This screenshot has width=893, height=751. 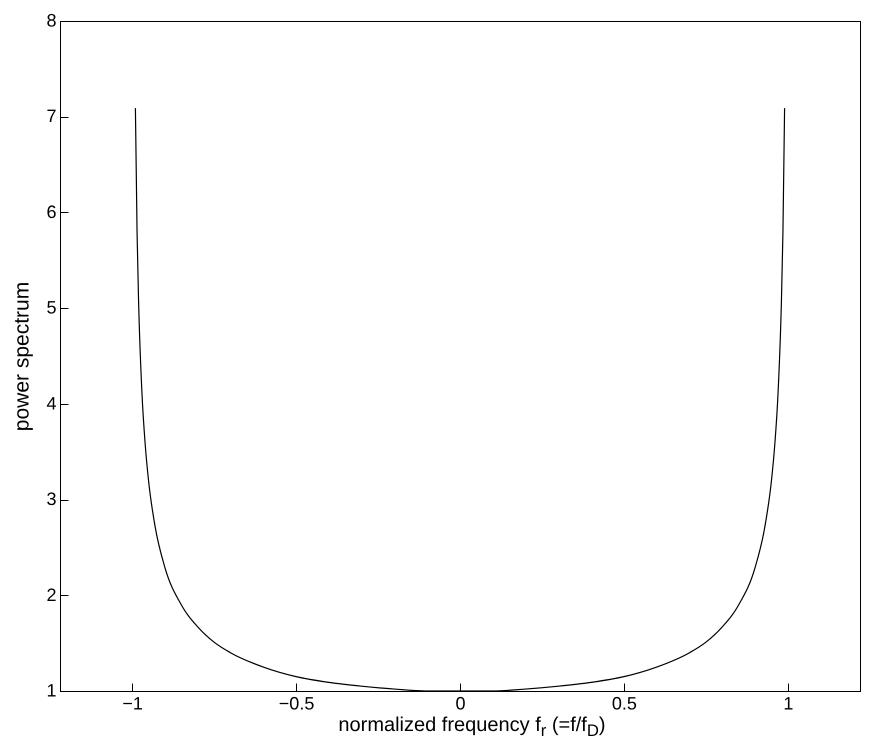 I want to click on x-tick-label: 0.5, so click(x=624, y=704).